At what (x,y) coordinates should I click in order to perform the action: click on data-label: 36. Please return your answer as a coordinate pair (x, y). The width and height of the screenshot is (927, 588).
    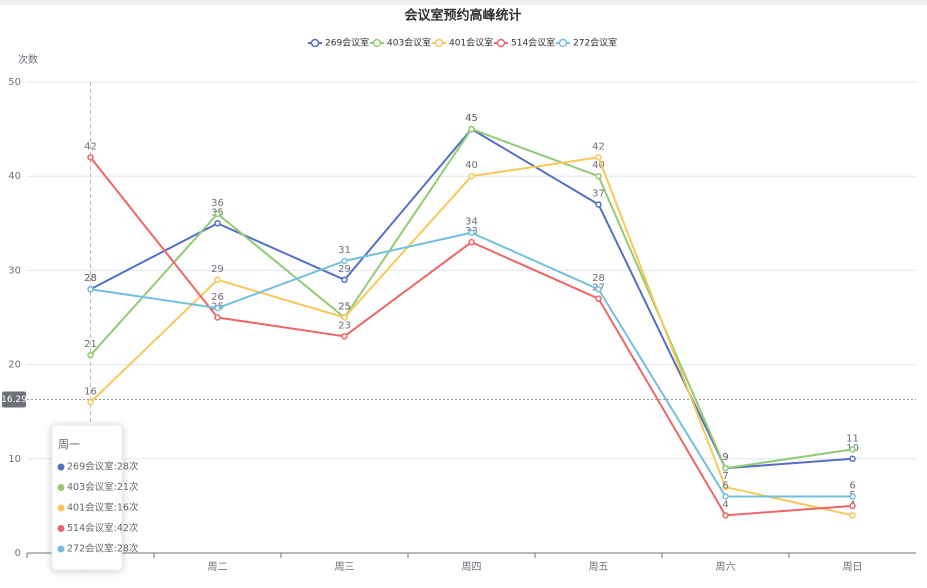
    Looking at the image, I should click on (217, 203).